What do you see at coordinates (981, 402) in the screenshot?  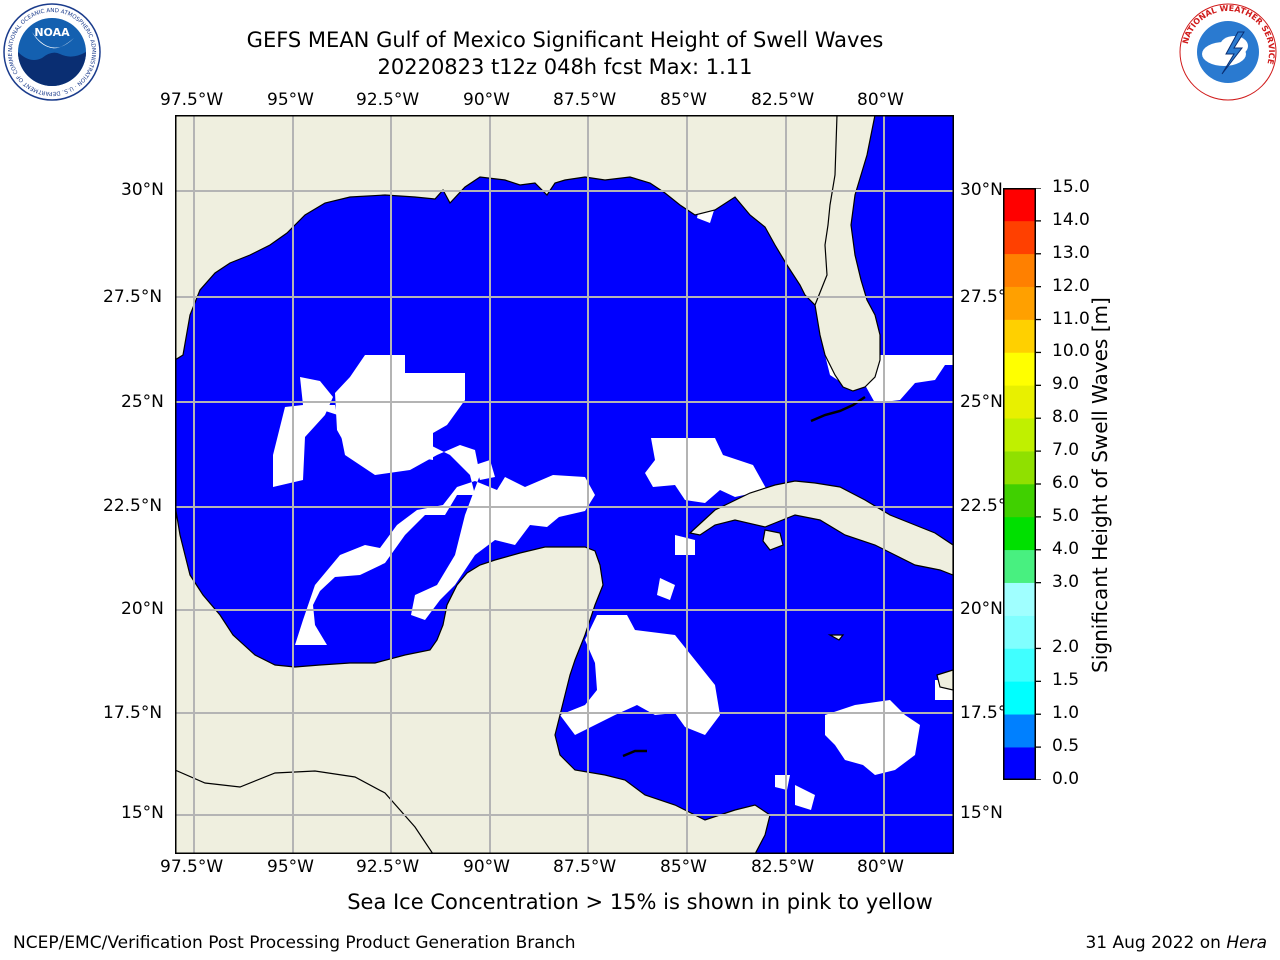 I see `lat-tick-right: 25°N` at bounding box center [981, 402].